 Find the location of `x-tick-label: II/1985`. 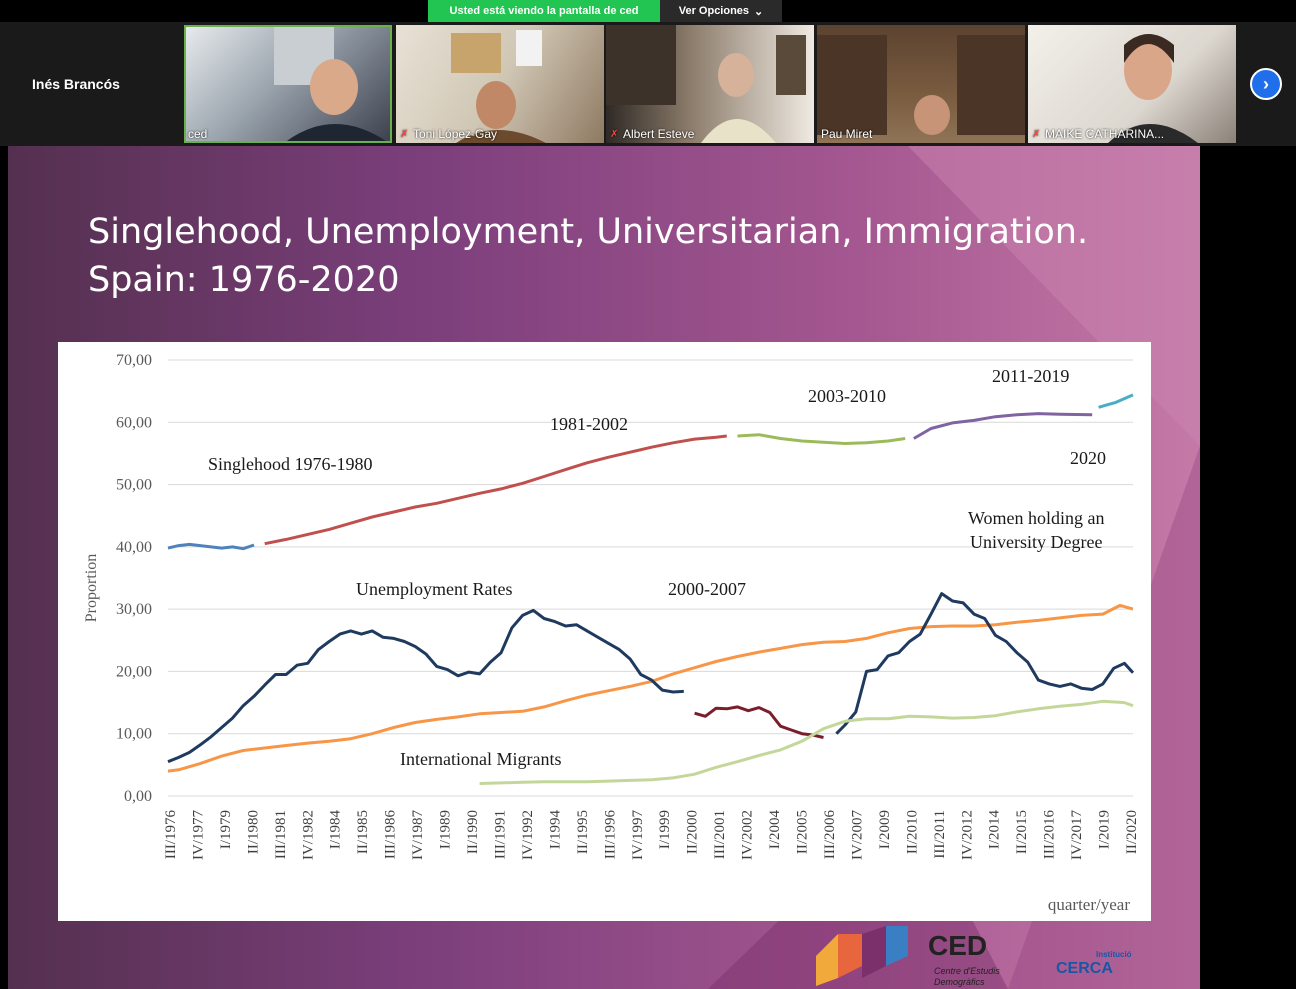

x-tick-label: II/1985 is located at coordinates (363, 832).